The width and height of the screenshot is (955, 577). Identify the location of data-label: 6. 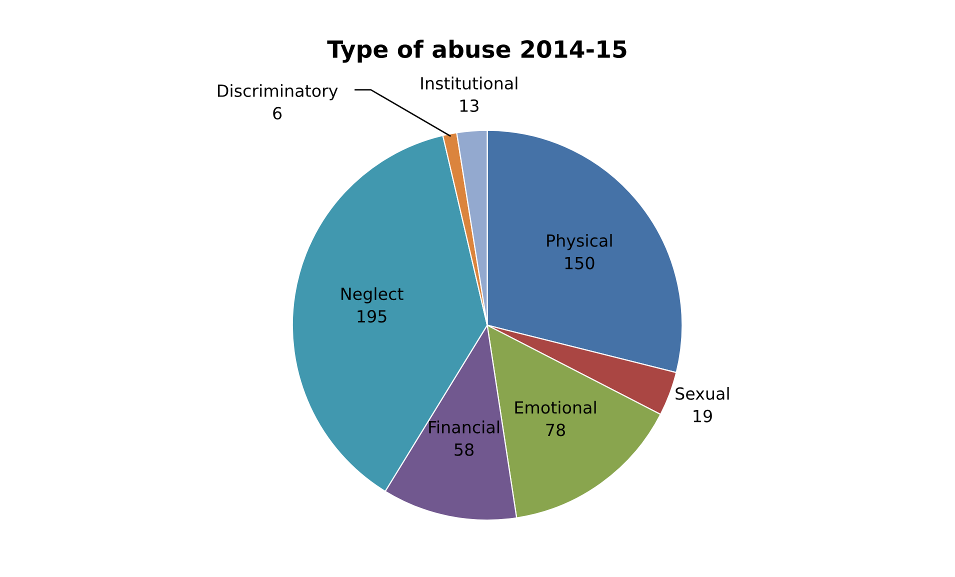
(277, 113).